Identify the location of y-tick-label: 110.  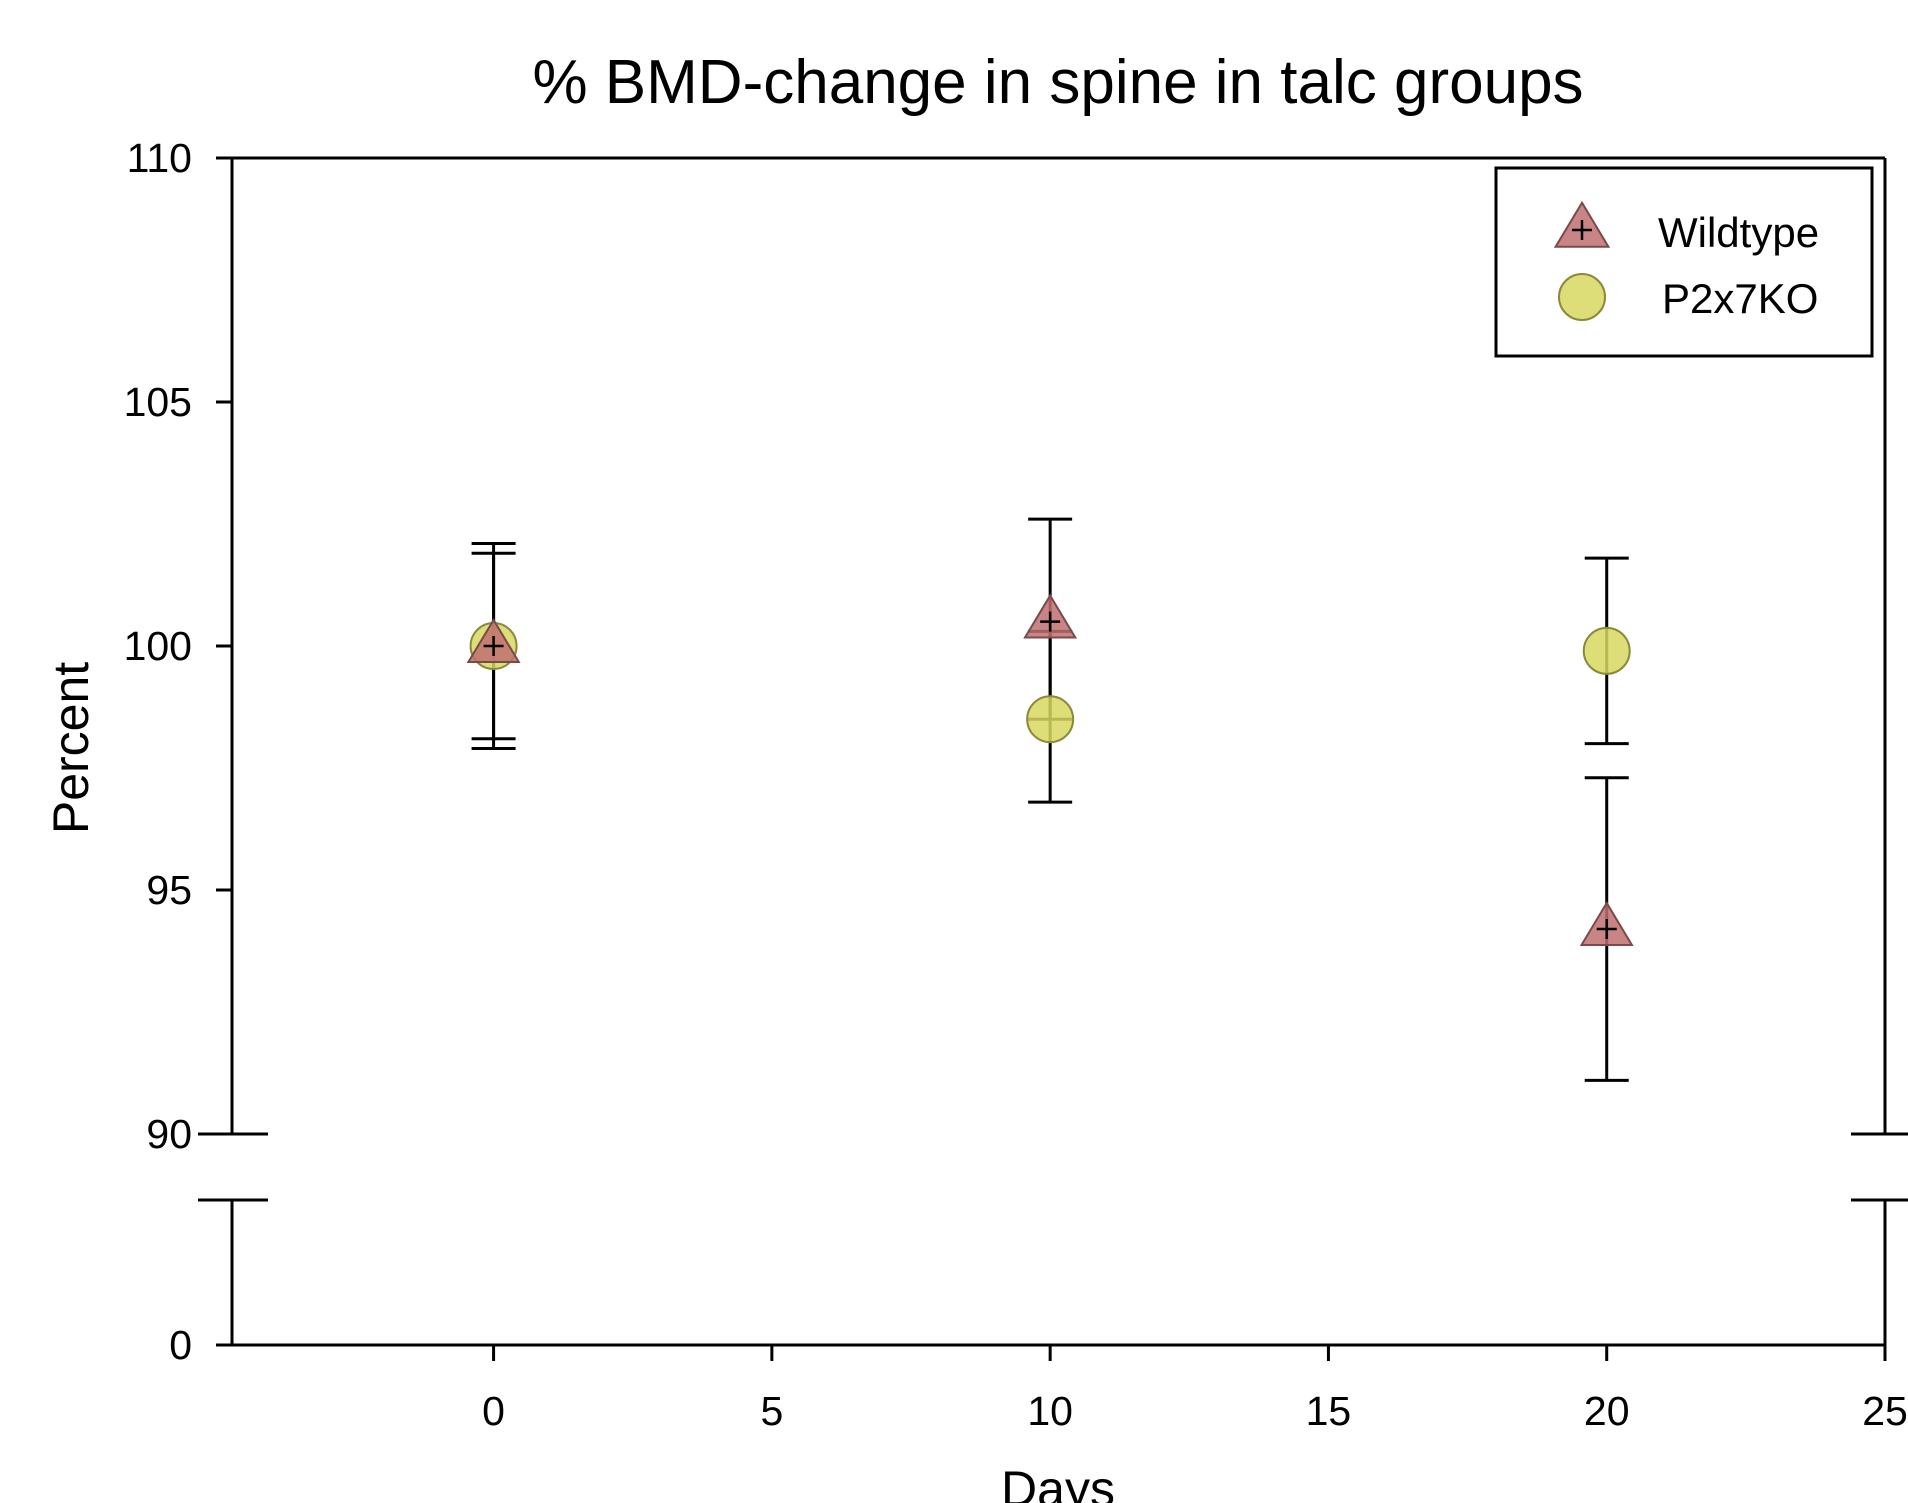
(159, 158).